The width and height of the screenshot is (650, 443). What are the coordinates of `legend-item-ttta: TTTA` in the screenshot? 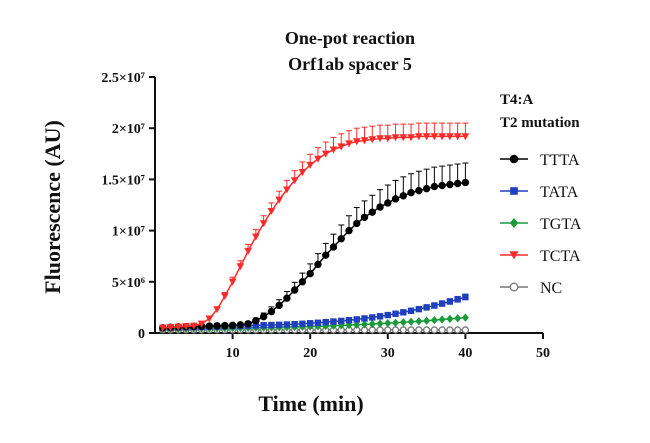 It's located at (540, 160).